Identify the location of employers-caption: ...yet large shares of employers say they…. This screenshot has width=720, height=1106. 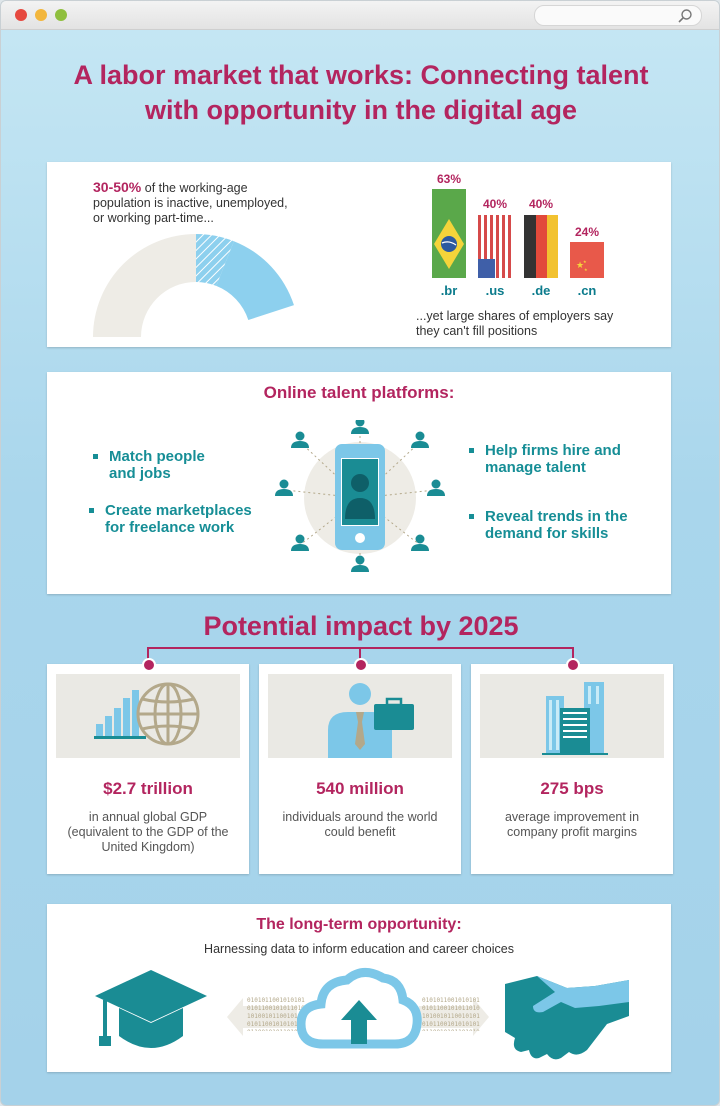
(515, 323).